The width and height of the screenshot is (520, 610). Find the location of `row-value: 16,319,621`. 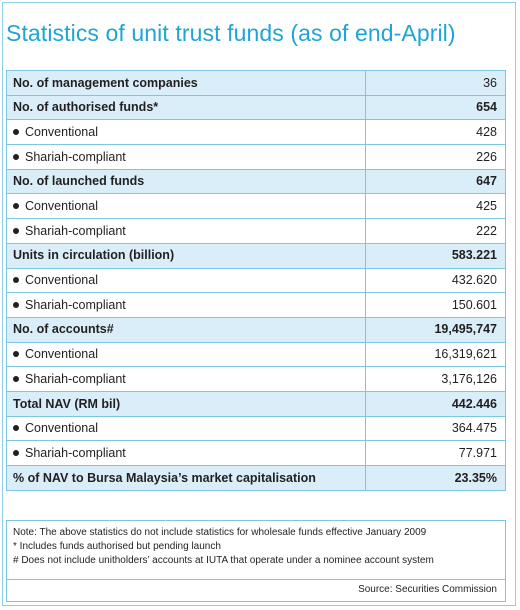

row-value: 16,319,621 is located at coordinates (435, 354).